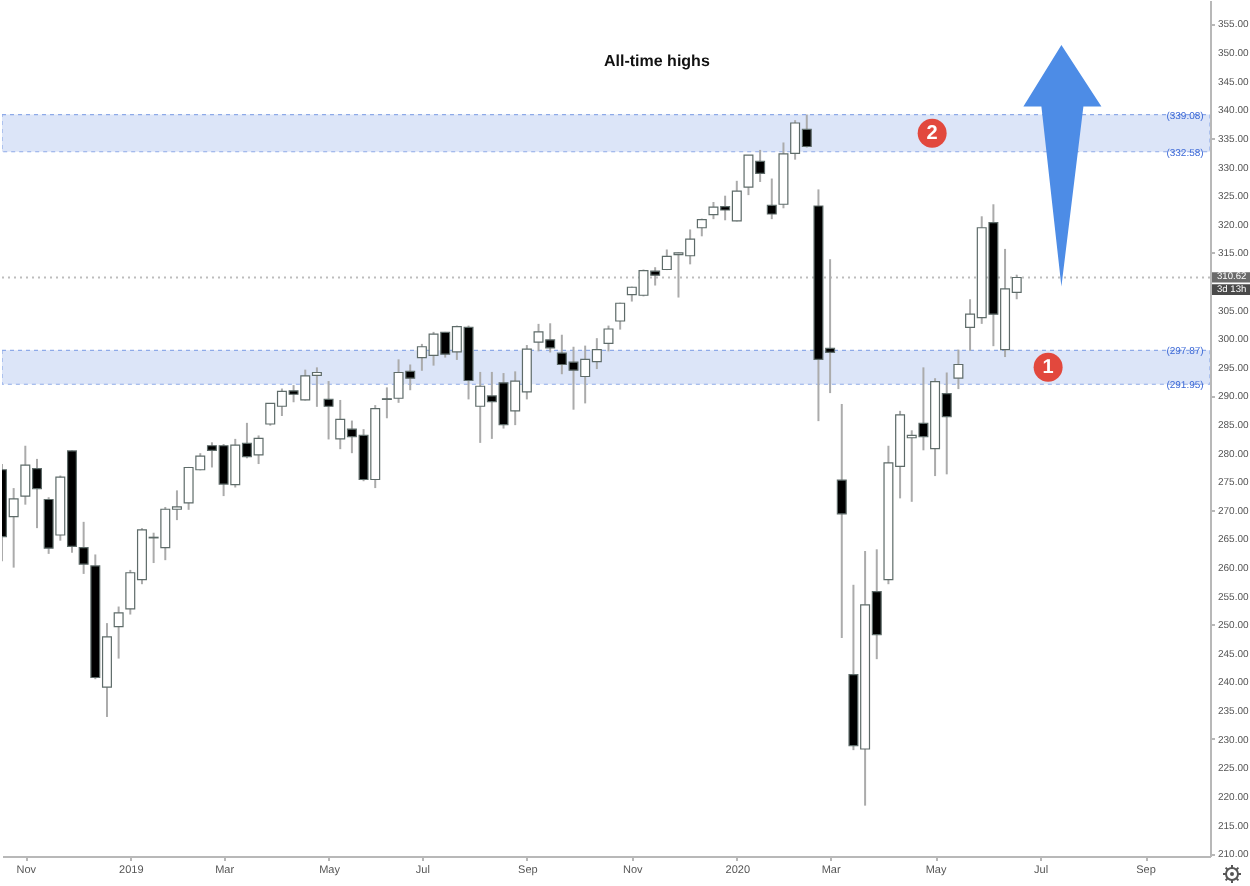 The image size is (1250, 886). Describe the element at coordinates (1048, 368) in the screenshot. I see `band-label: 1` at that location.